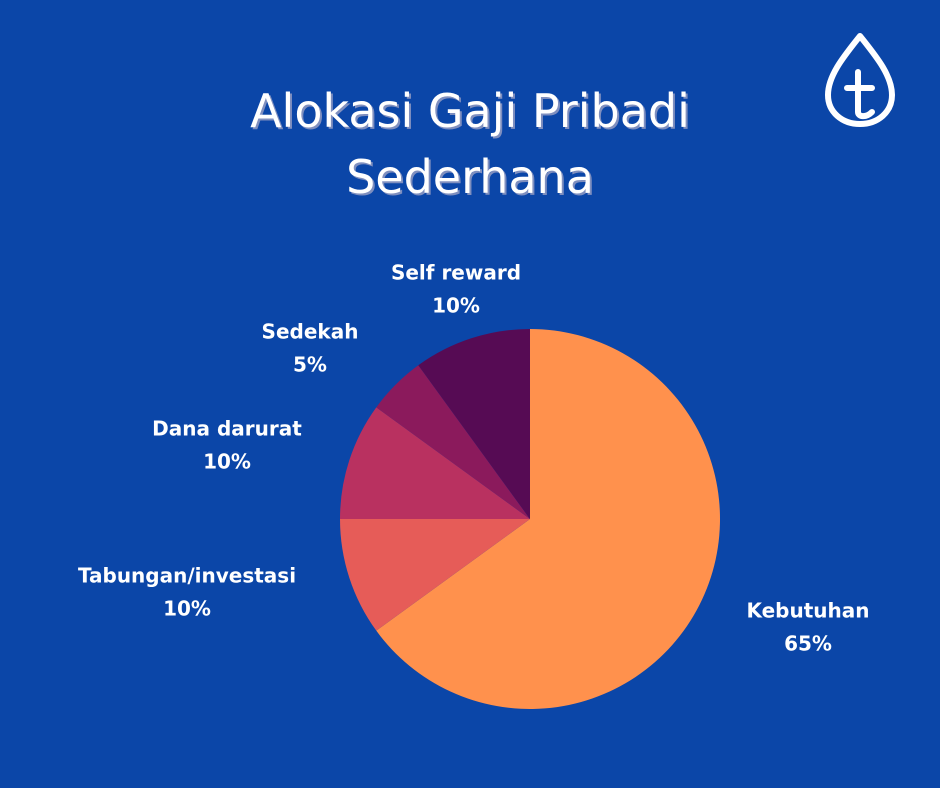 This screenshot has height=788, width=940. Describe the element at coordinates (456, 273) in the screenshot. I see `slice-label: Self reward` at that location.